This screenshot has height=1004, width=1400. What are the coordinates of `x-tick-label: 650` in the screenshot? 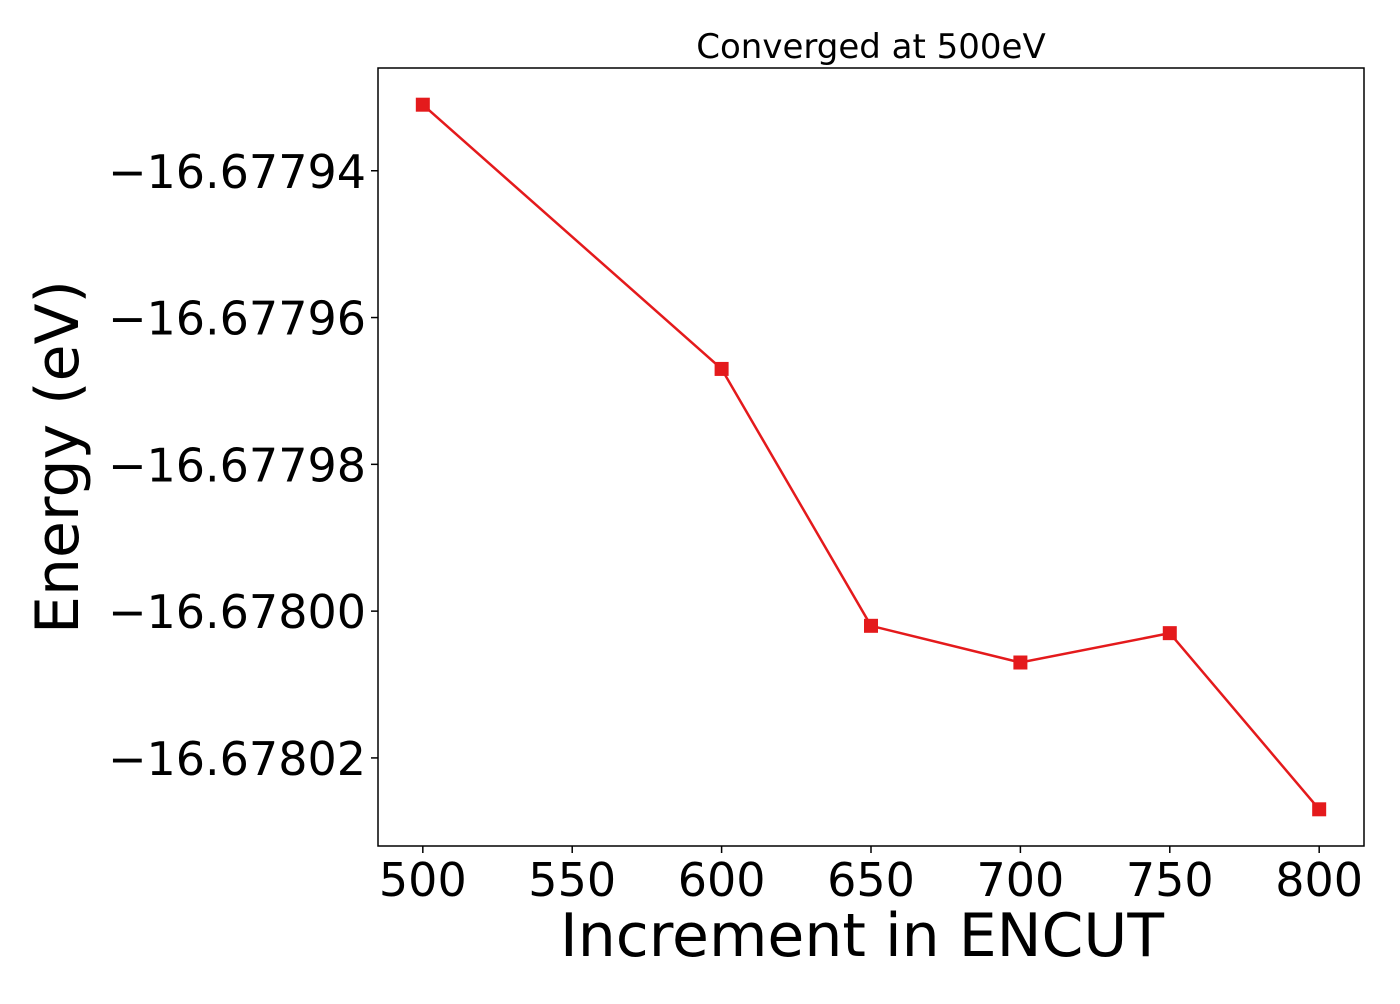 It's located at (871, 880).